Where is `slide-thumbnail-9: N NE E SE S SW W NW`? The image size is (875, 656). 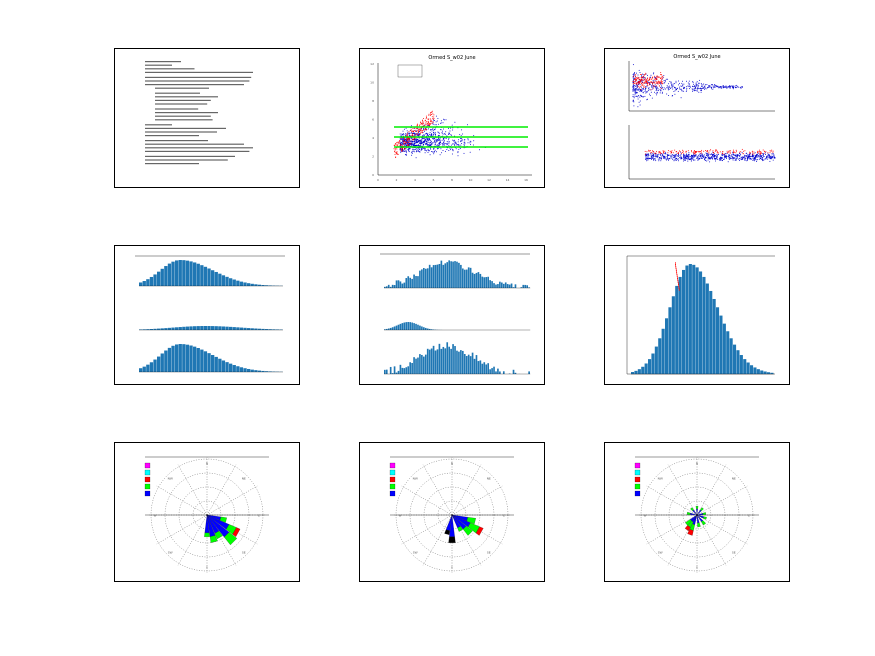 slide-thumbnail-9: N NE E SE S SW W NW is located at coordinates (697, 512).